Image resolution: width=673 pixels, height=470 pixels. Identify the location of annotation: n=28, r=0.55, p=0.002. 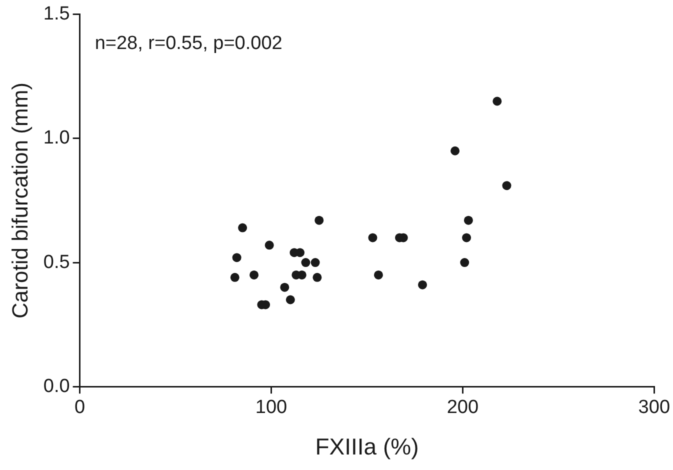
(188, 43).